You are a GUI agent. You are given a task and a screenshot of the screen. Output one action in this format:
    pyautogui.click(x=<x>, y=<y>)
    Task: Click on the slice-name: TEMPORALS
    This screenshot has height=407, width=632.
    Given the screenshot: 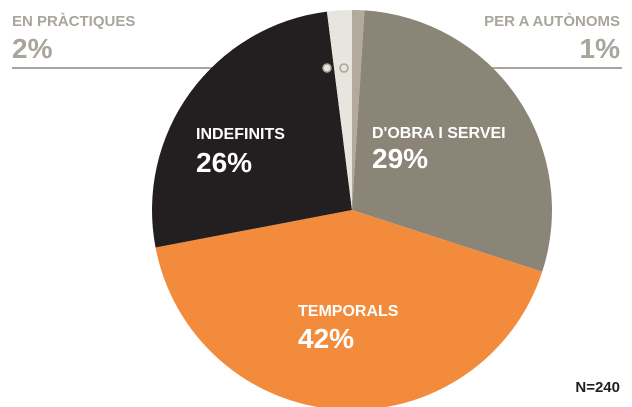 What is the action you would take?
    pyautogui.click(x=348, y=311)
    